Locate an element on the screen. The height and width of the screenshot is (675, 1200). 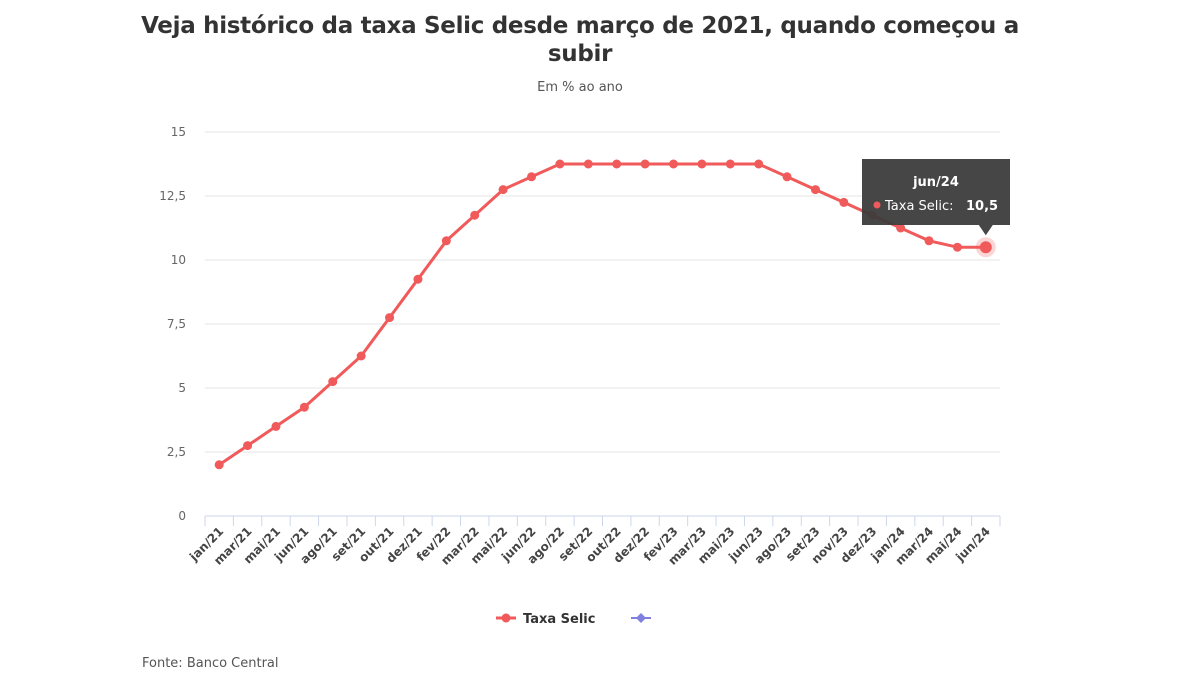
tooltip-value: 10,5 is located at coordinates (982, 206).